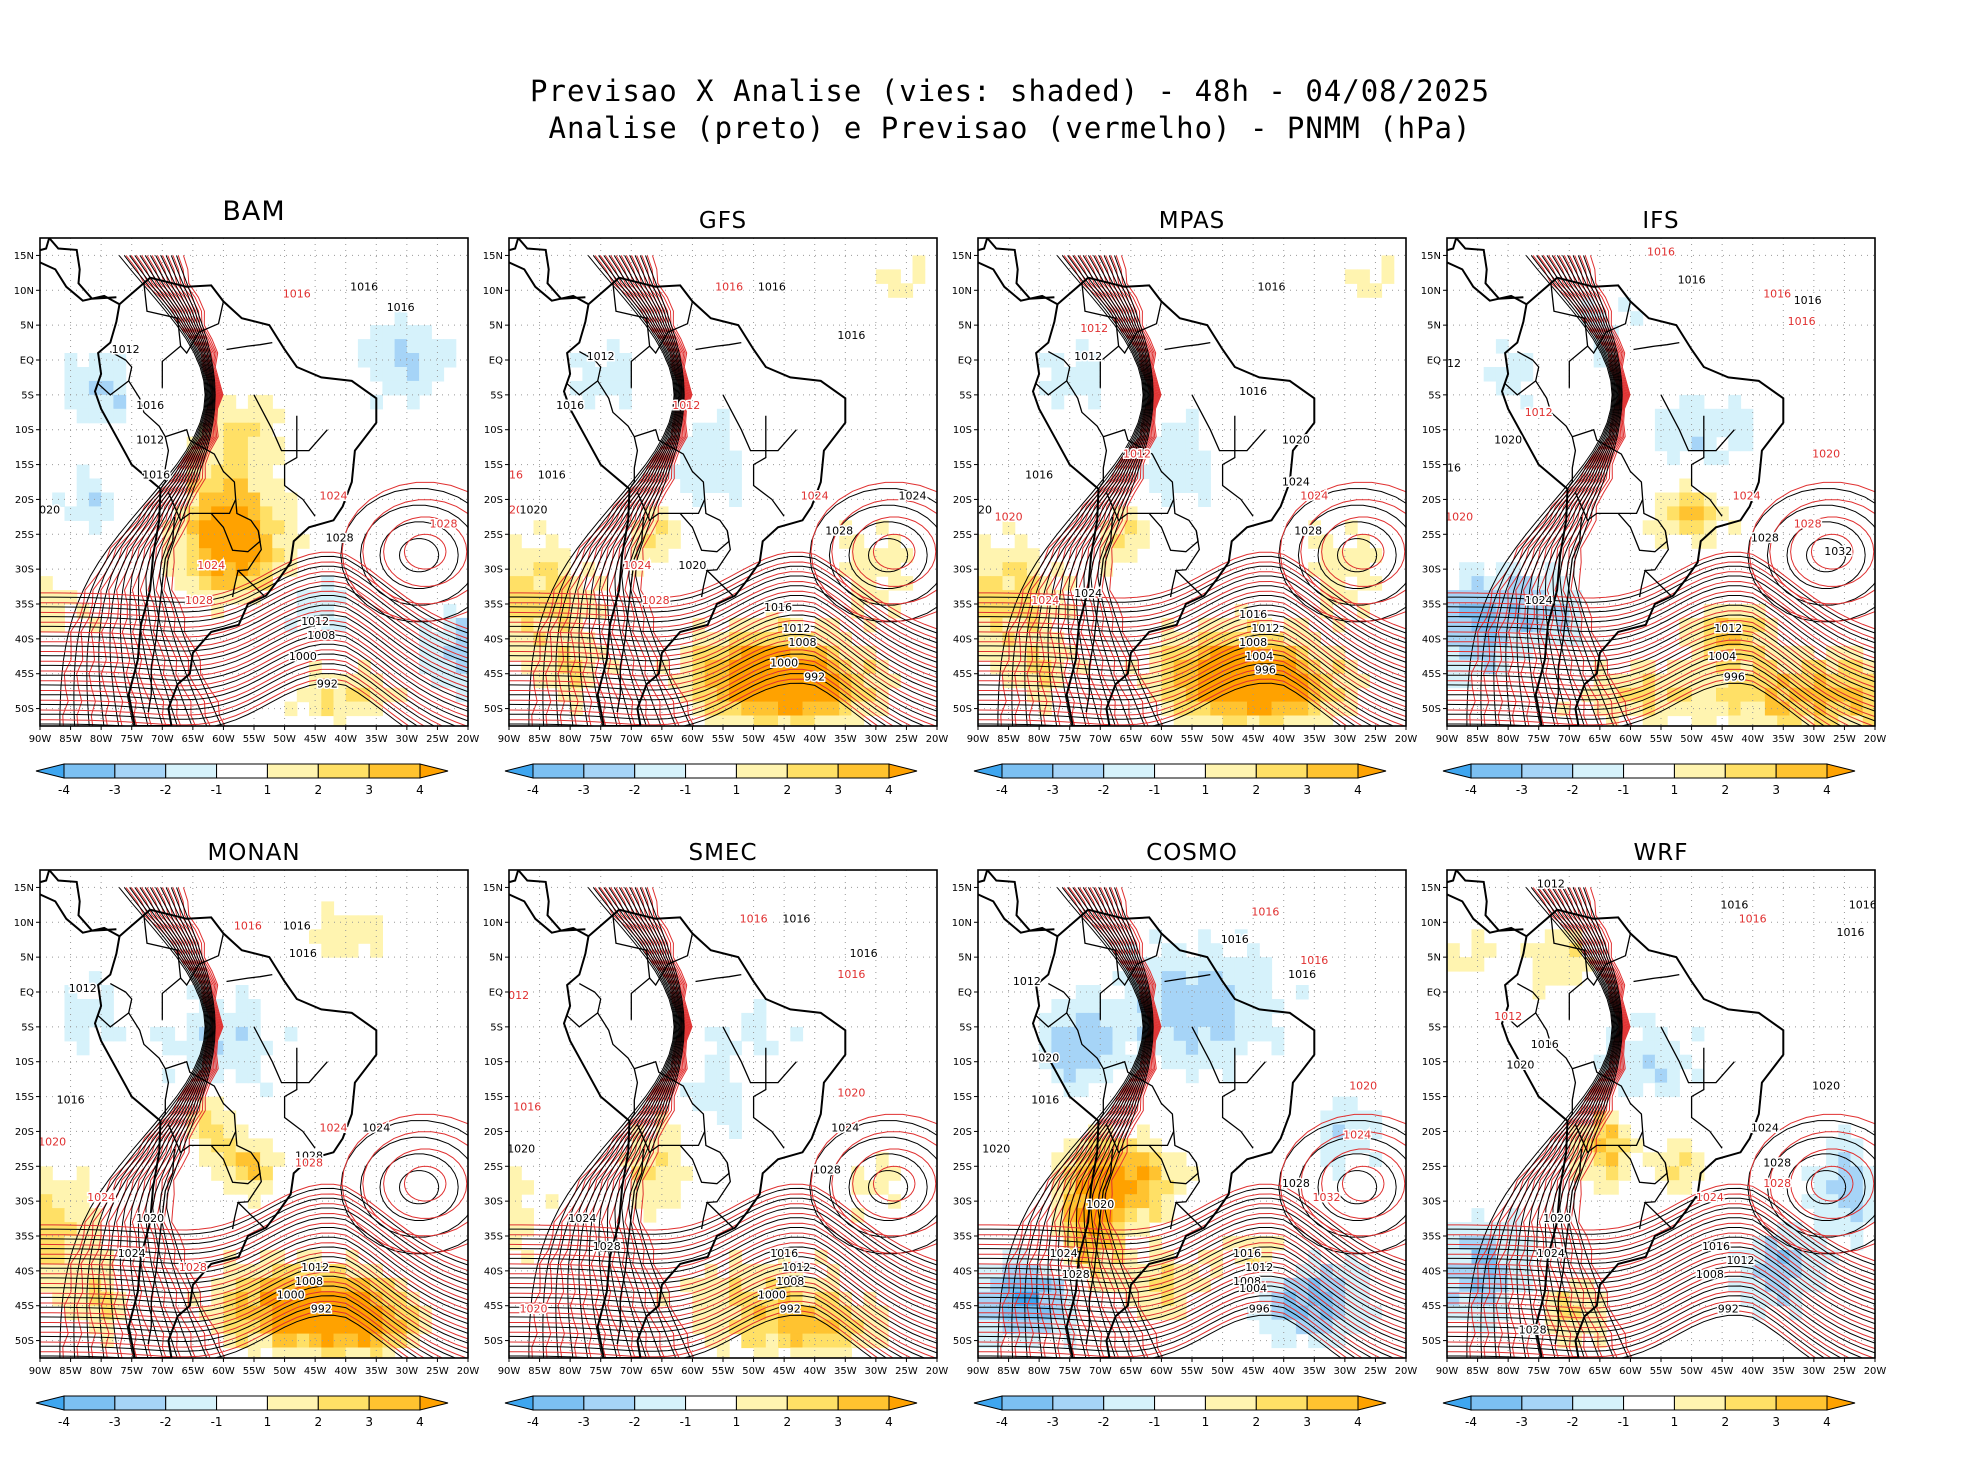 This screenshot has width=1964, height=1468. Describe the element at coordinates (1624, 1422) in the screenshot. I see `colorbar-label: -1` at that location.